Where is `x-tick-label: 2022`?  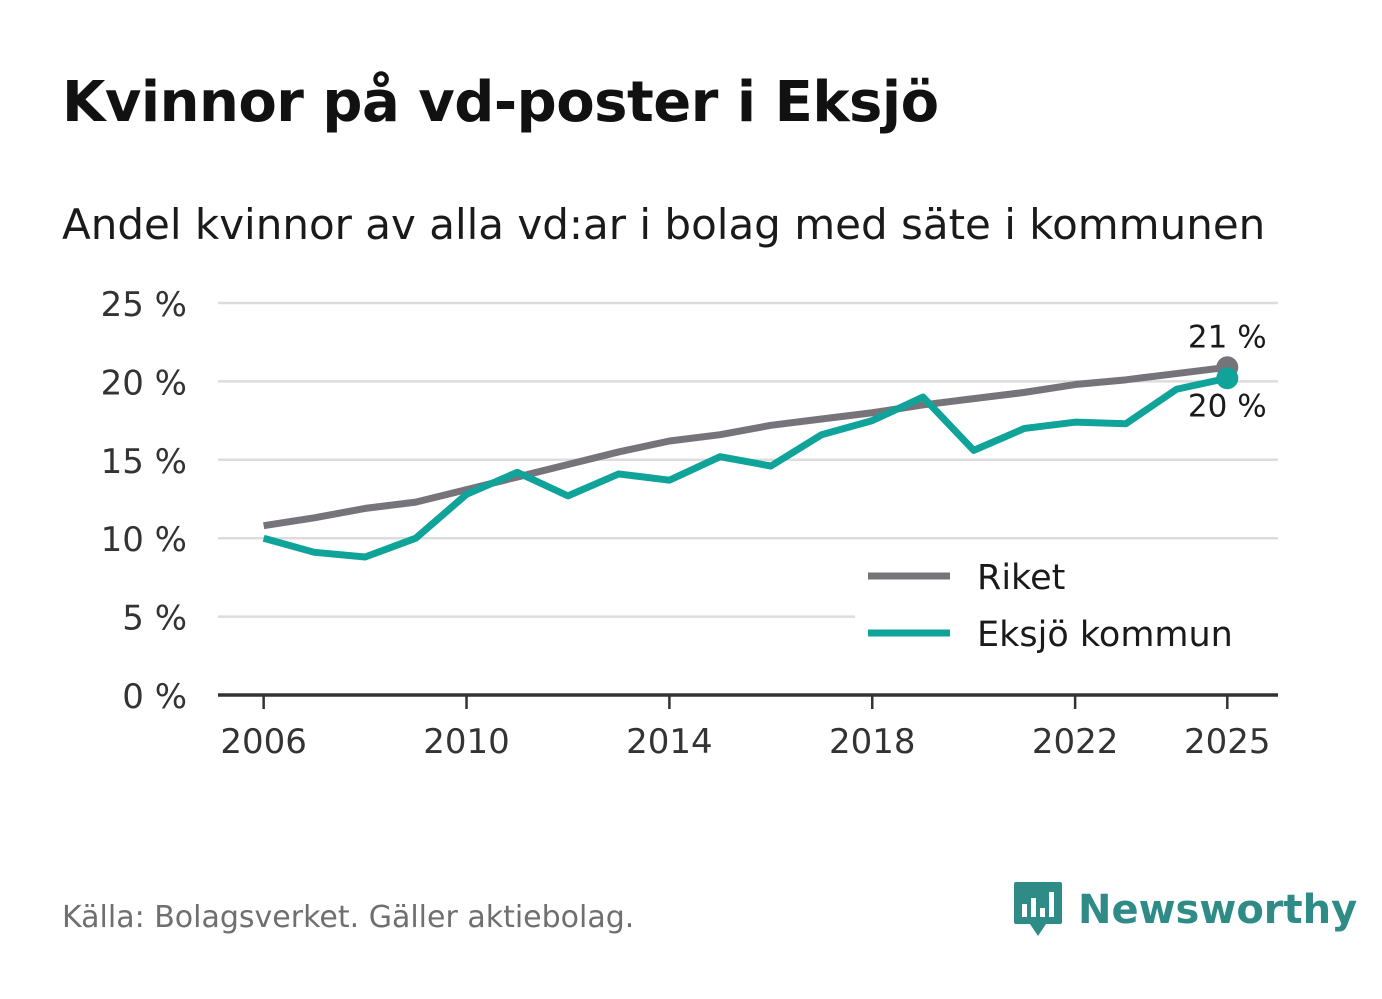
x-tick-label: 2022 is located at coordinates (1075, 742).